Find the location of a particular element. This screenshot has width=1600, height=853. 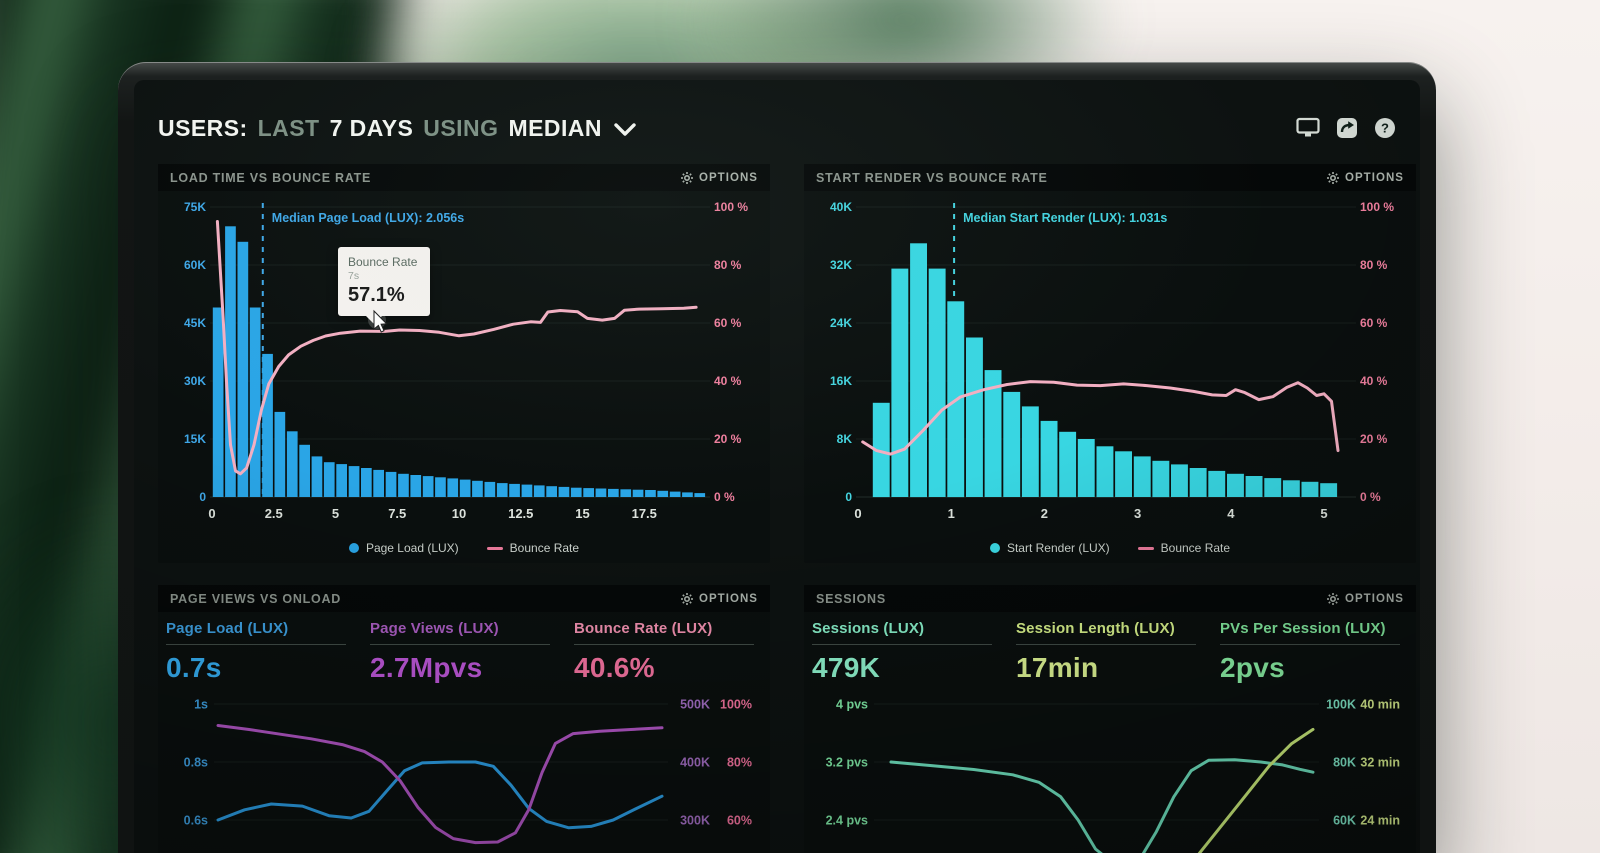

dashboard-title-dropdown: USERS: LAST 7 DAYS USING MEDIAN is located at coordinates (397, 128).